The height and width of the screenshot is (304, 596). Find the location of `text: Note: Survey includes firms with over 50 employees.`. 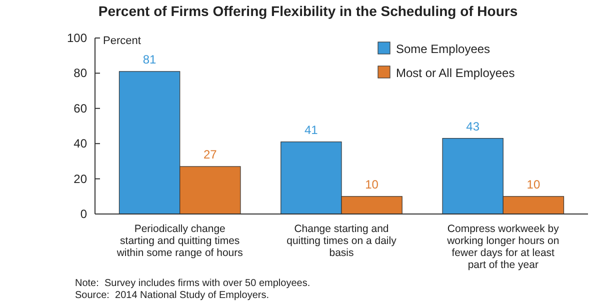

text: Note: Survey includes firms with over 50 employees. is located at coordinates (192, 283).